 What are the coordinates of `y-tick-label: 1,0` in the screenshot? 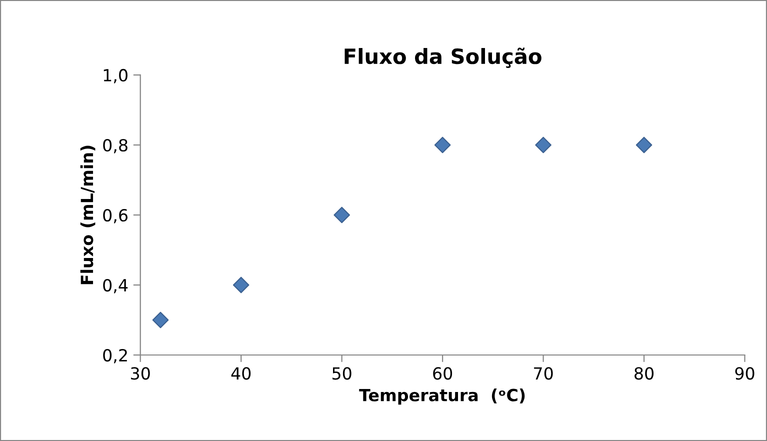 It's located at (116, 76).